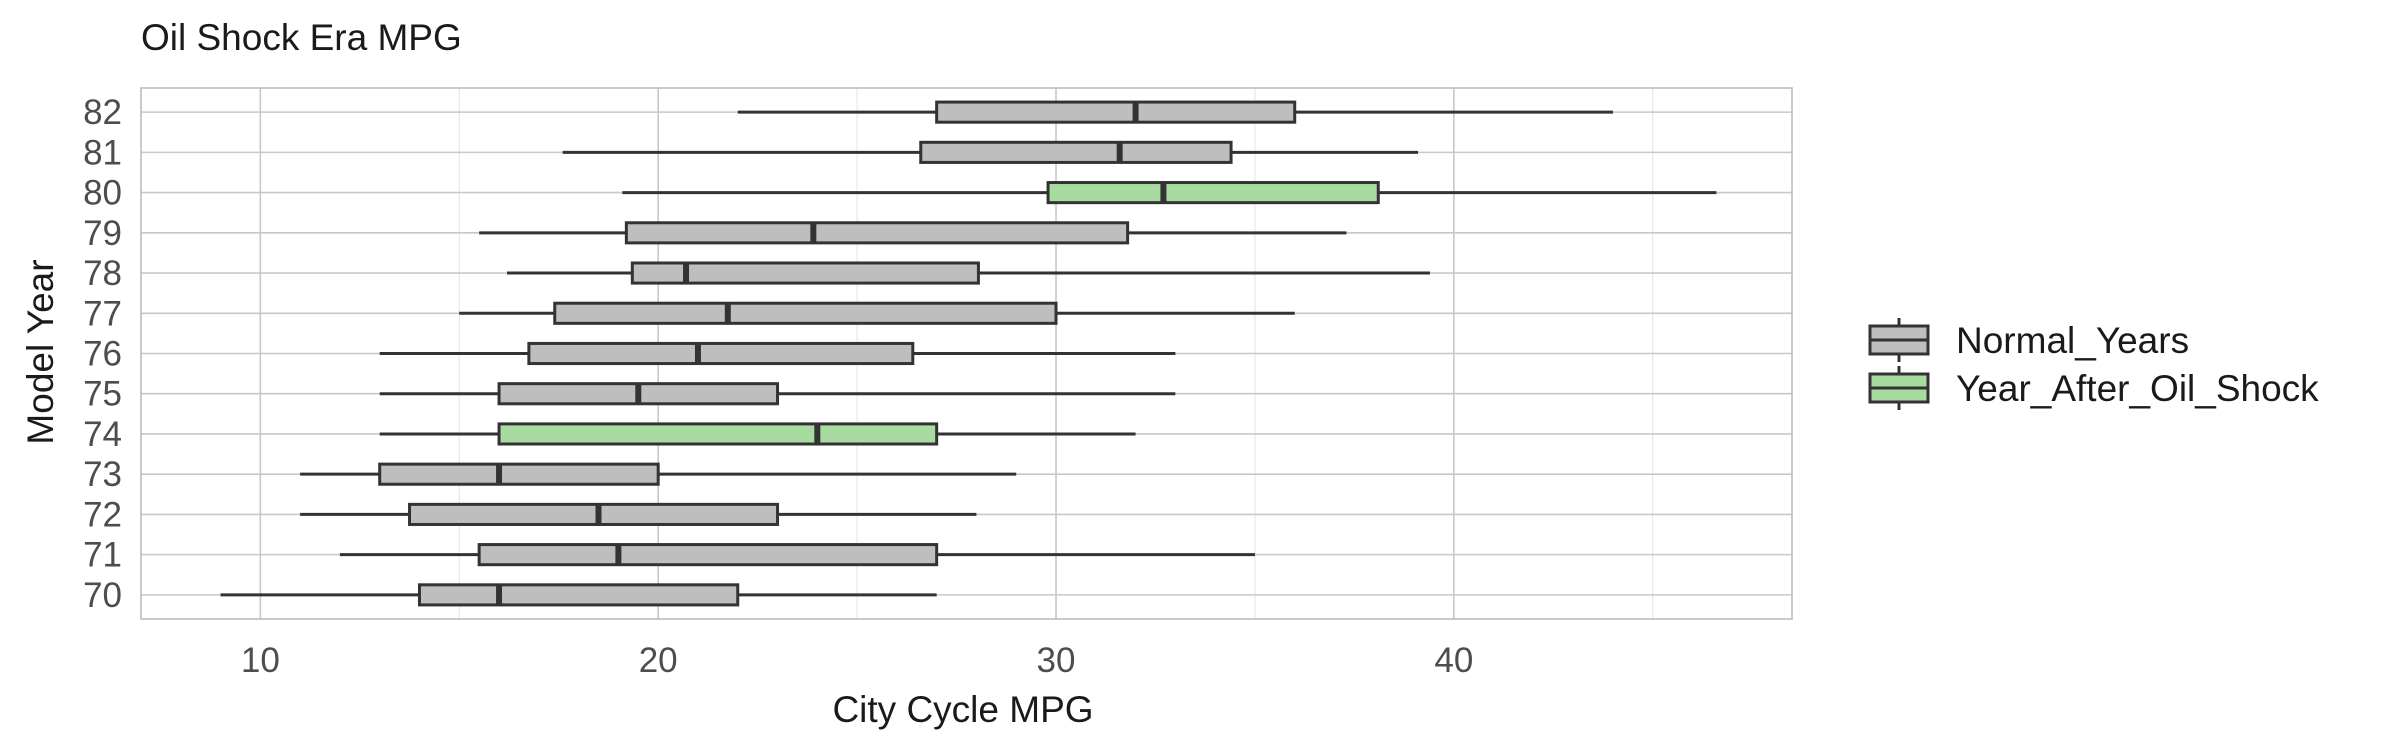 The height and width of the screenshot is (750, 2400). Describe the element at coordinates (301, 37) in the screenshot. I see `chart-title: Oil Shock Era MPG` at that location.